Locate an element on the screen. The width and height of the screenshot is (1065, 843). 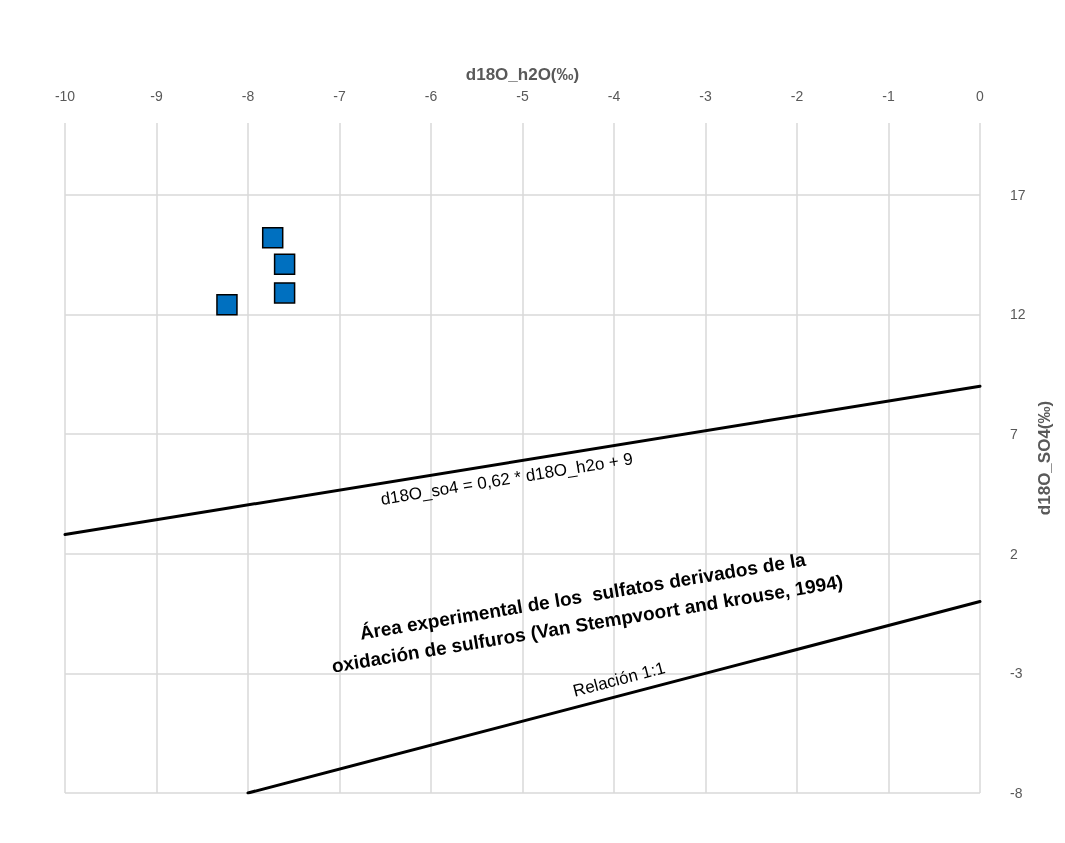
x-tick-label: -9 is located at coordinates (156, 96).